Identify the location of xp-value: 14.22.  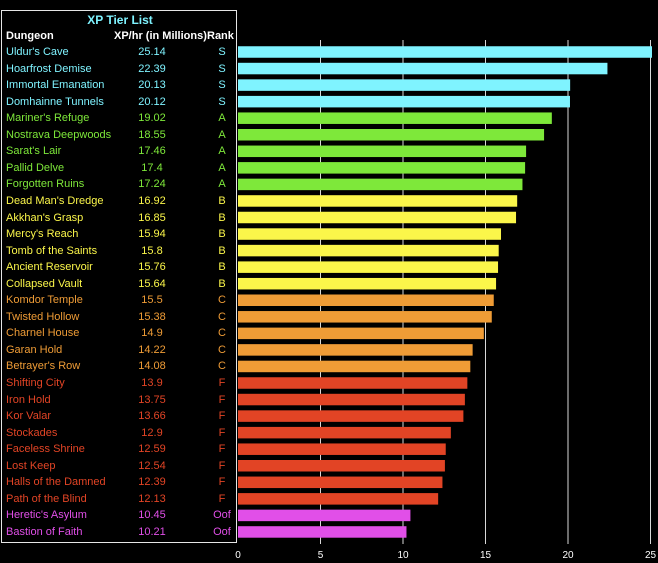
(152, 349).